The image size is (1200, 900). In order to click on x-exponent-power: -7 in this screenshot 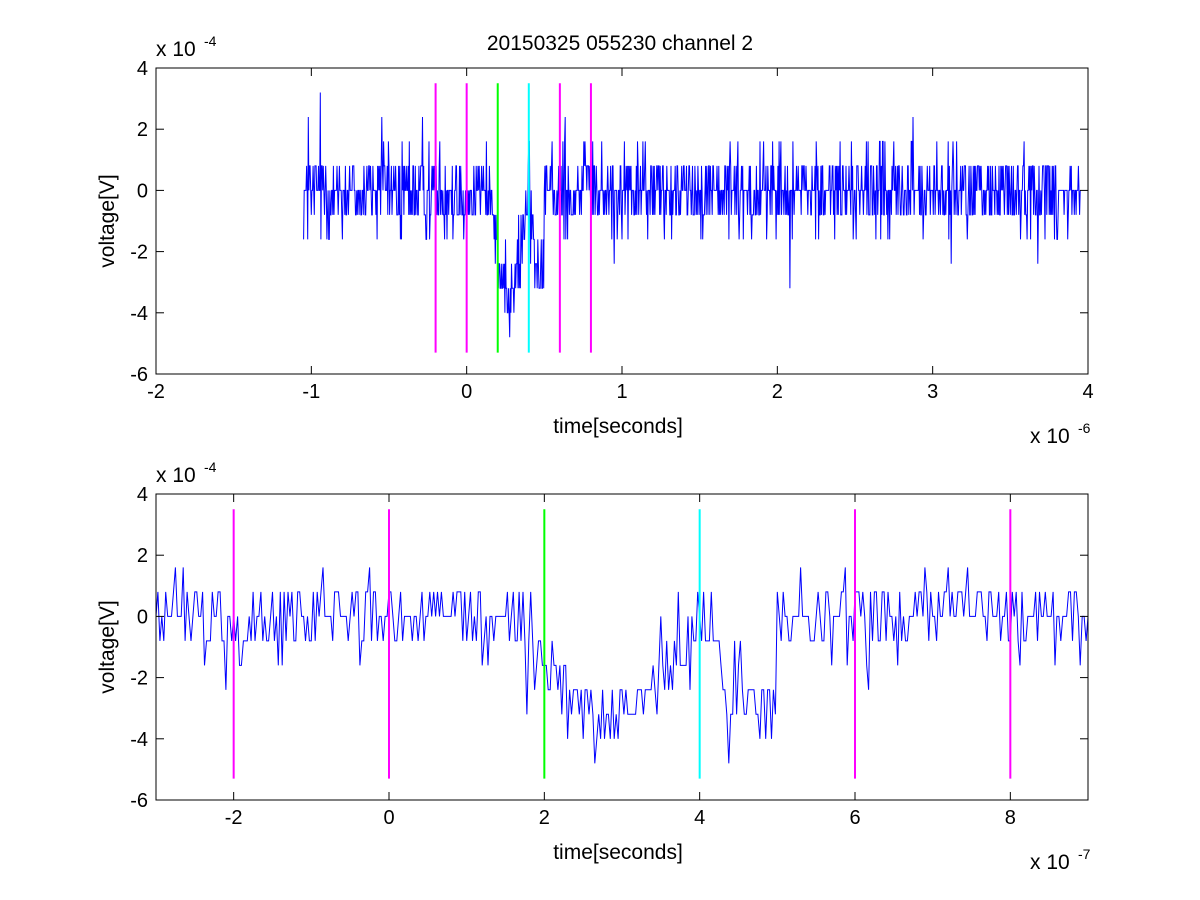, I will do `click(1084, 854)`.